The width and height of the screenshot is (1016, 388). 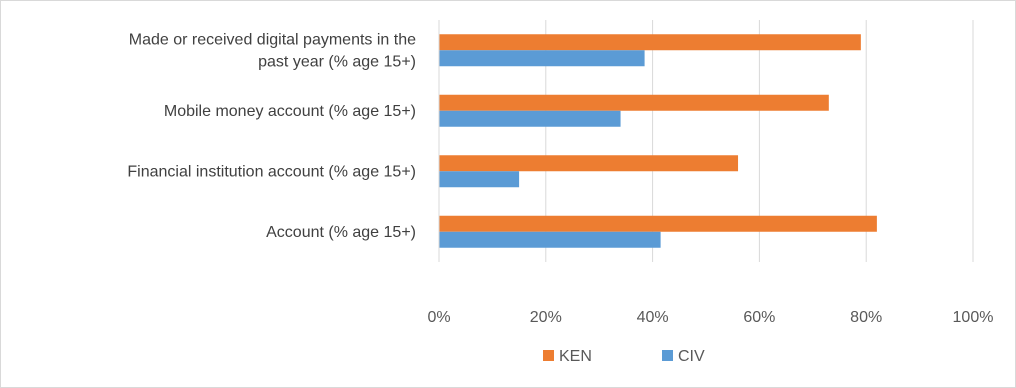 What do you see at coordinates (710, 317) in the screenshot?
I see `x-tick-labels: 0% 20% 40% 60% 80% 100%` at bounding box center [710, 317].